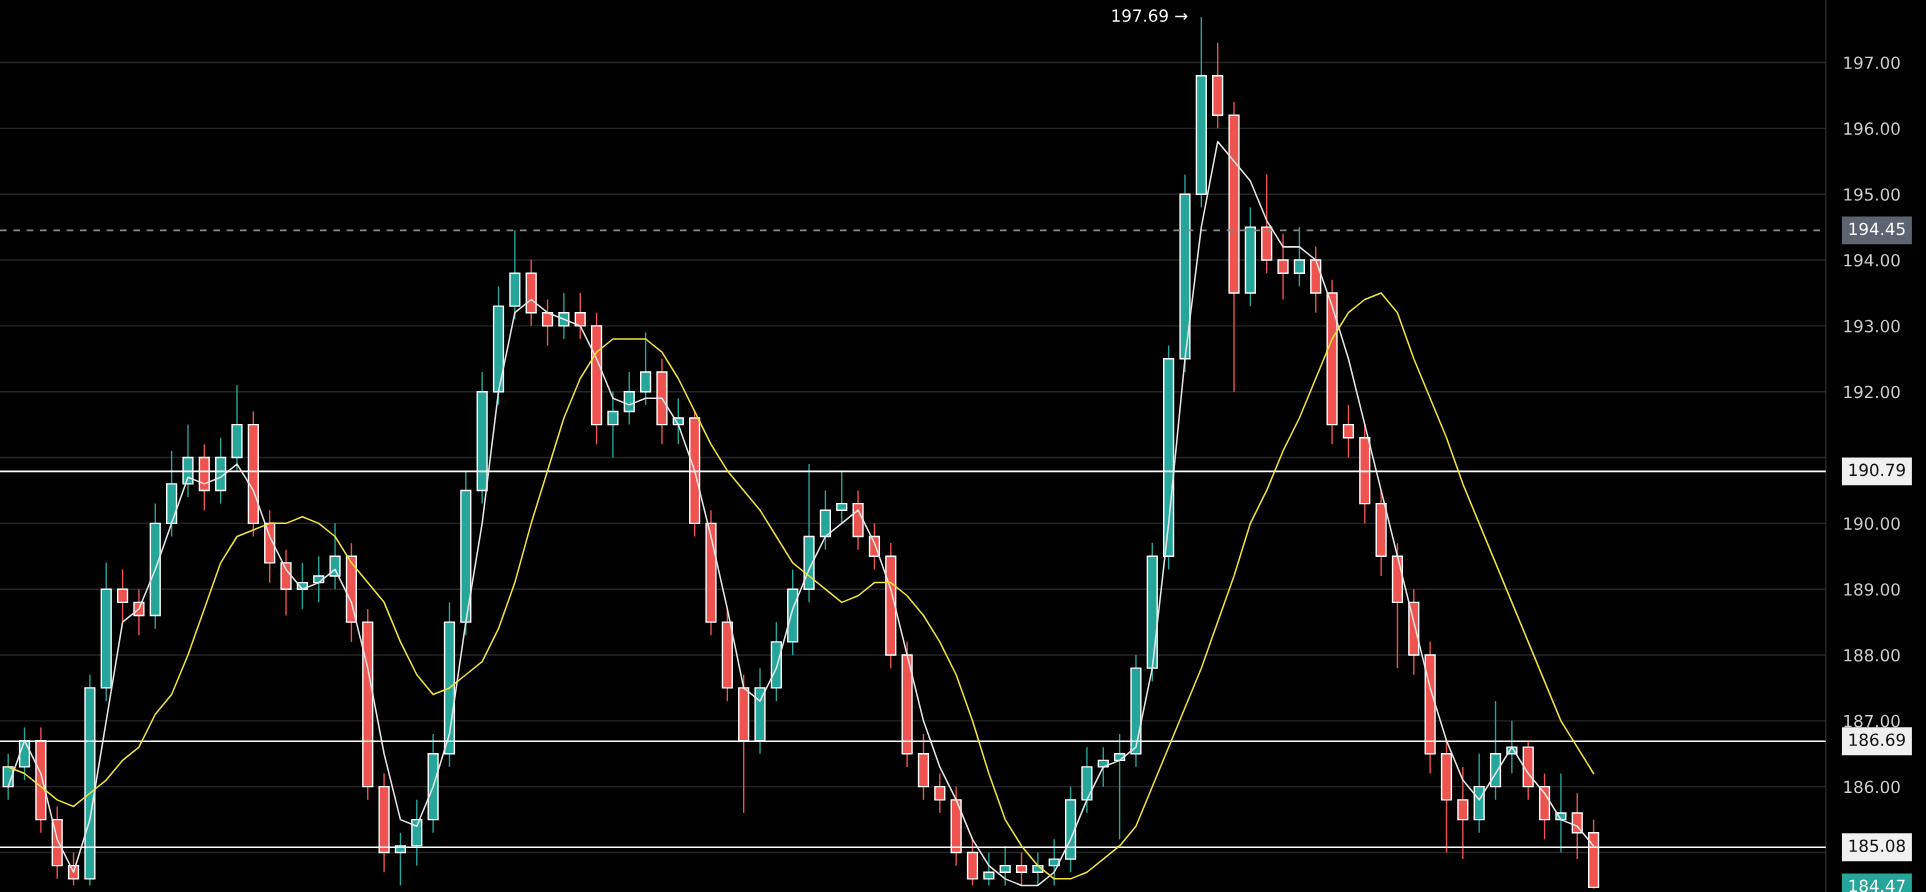 The height and width of the screenshot is (892, 1926). I want to click on ref-line-label: 190.79, so click(1877, 470).